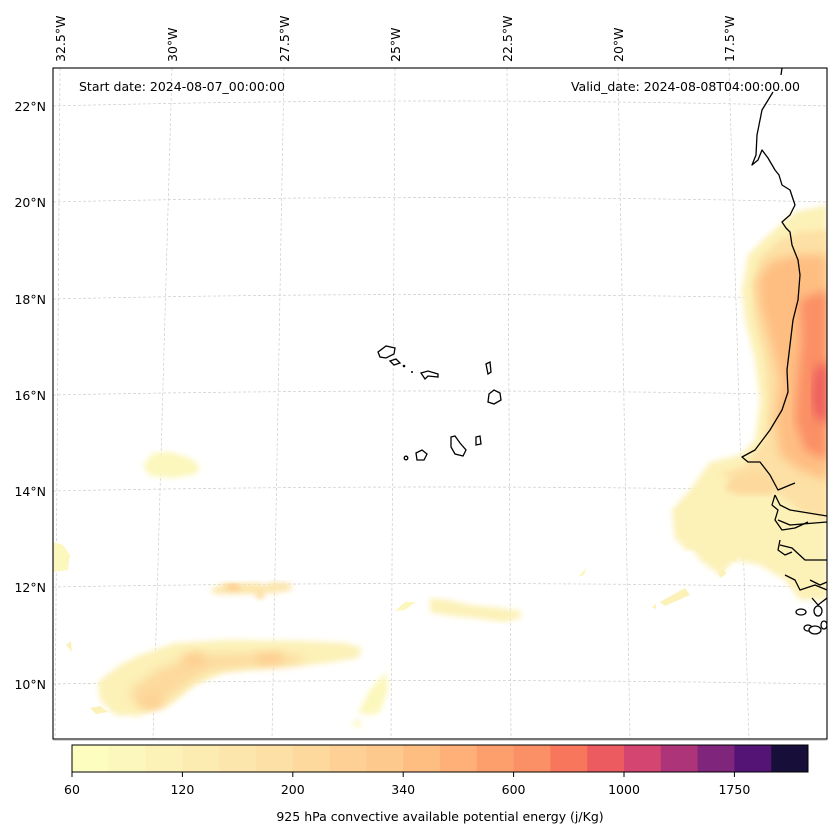 The width and height of the screenshot is (837, 836). I want to click on colorbar-tick-label: 1750, so click(734, 789).